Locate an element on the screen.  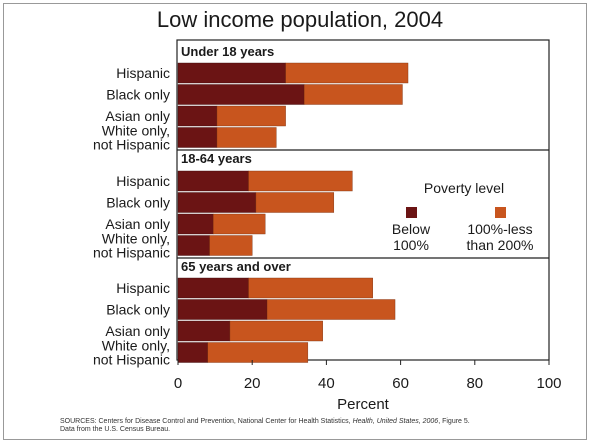
panel-title: Under 18 years is located at coordinates (227, 51).